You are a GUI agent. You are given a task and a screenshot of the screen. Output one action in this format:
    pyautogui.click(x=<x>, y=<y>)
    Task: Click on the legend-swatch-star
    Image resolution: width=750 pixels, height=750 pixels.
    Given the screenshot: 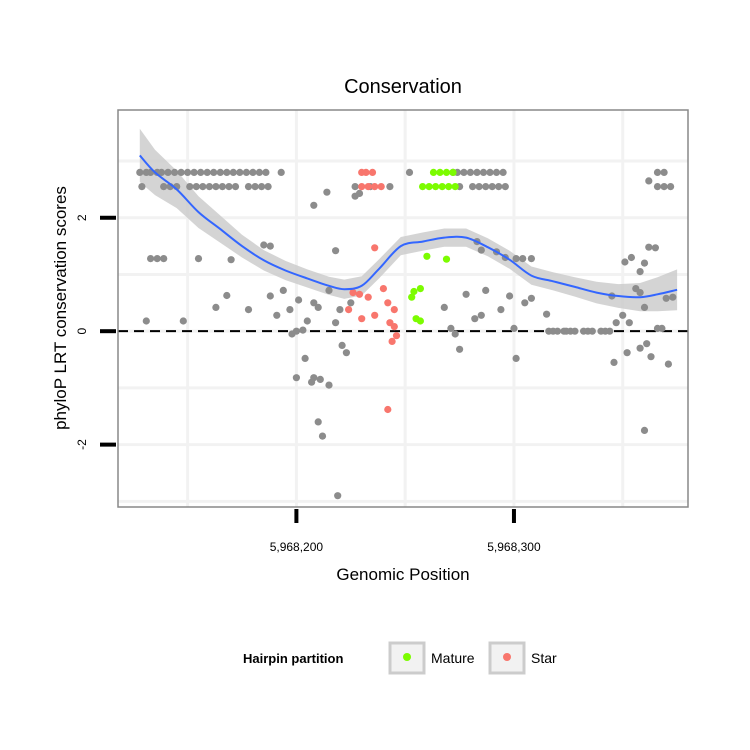 What is the action you would take?
    pyautogui.click(x=507, y=657)
    